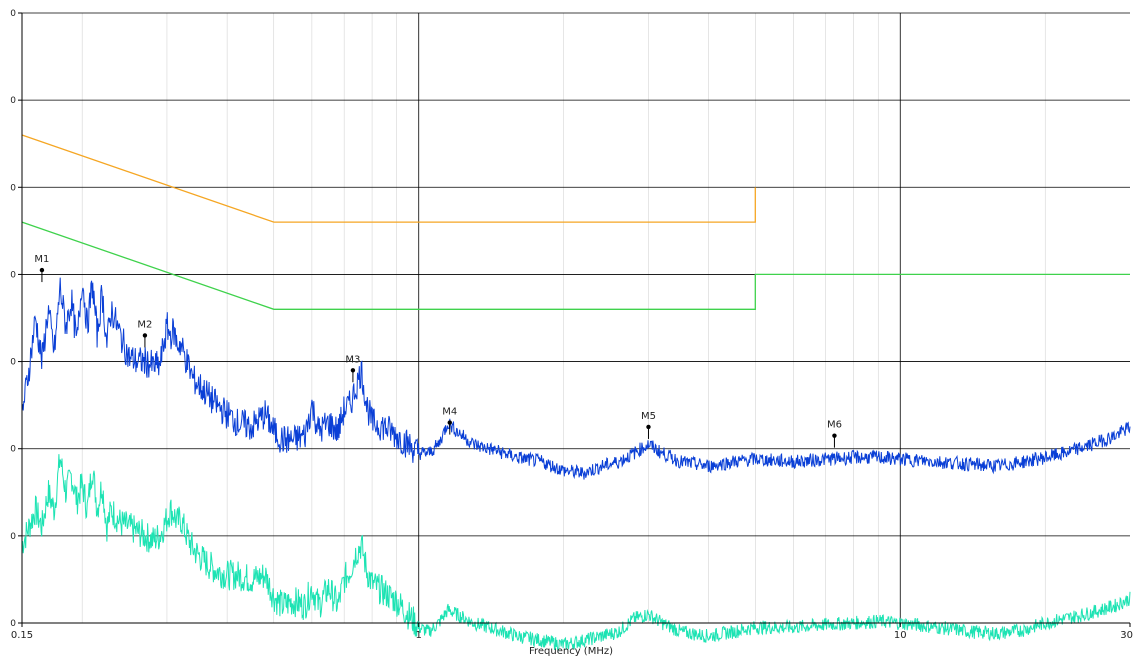 This screenshot has height=661, width=1136. I want to click on x-tick-label: 10, so click(900, 635).